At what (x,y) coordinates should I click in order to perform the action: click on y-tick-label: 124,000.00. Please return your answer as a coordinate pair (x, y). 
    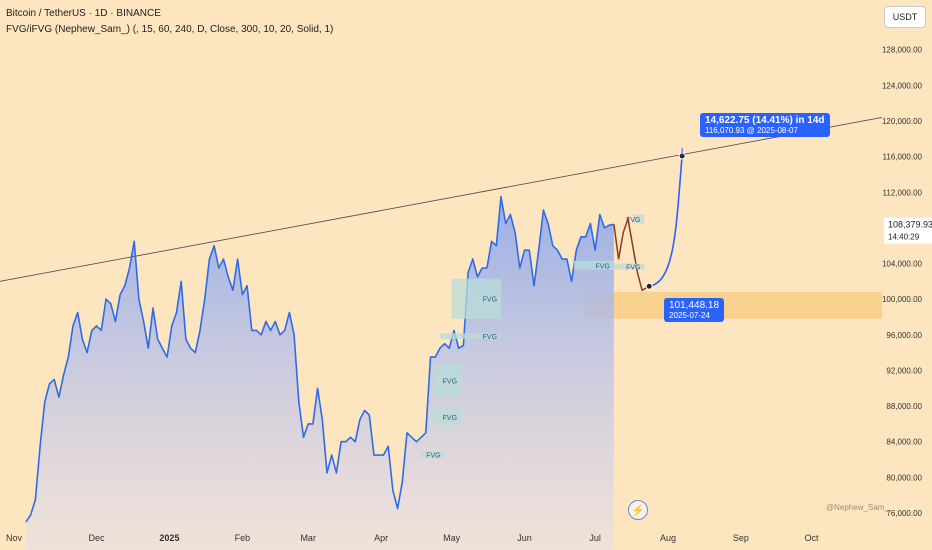
    Looking at the image, I should click on (902, 85).